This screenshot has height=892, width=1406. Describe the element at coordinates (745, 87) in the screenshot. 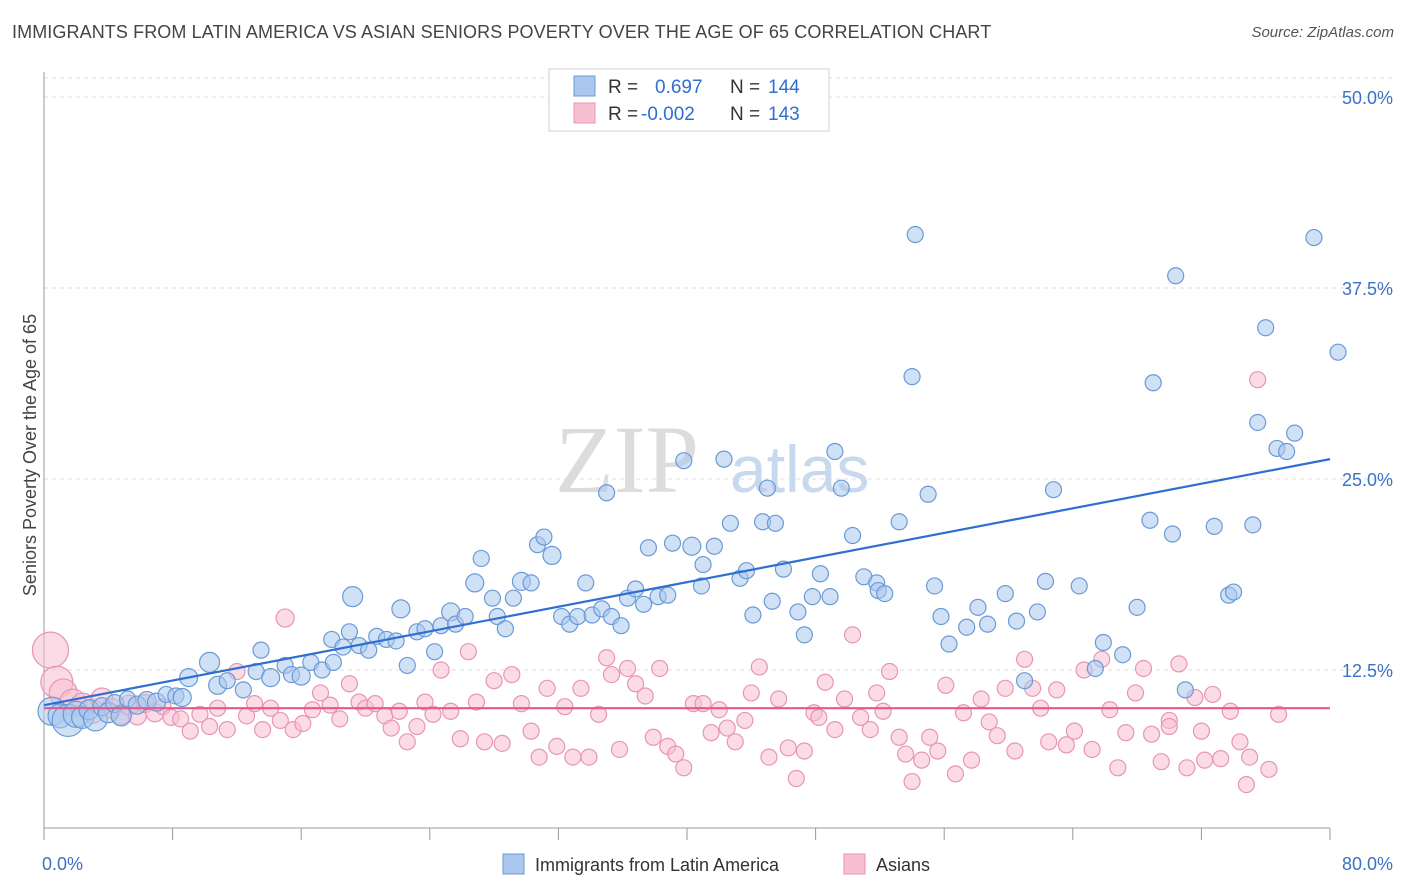

I see `legend-n-label-blue: N =` at that location.